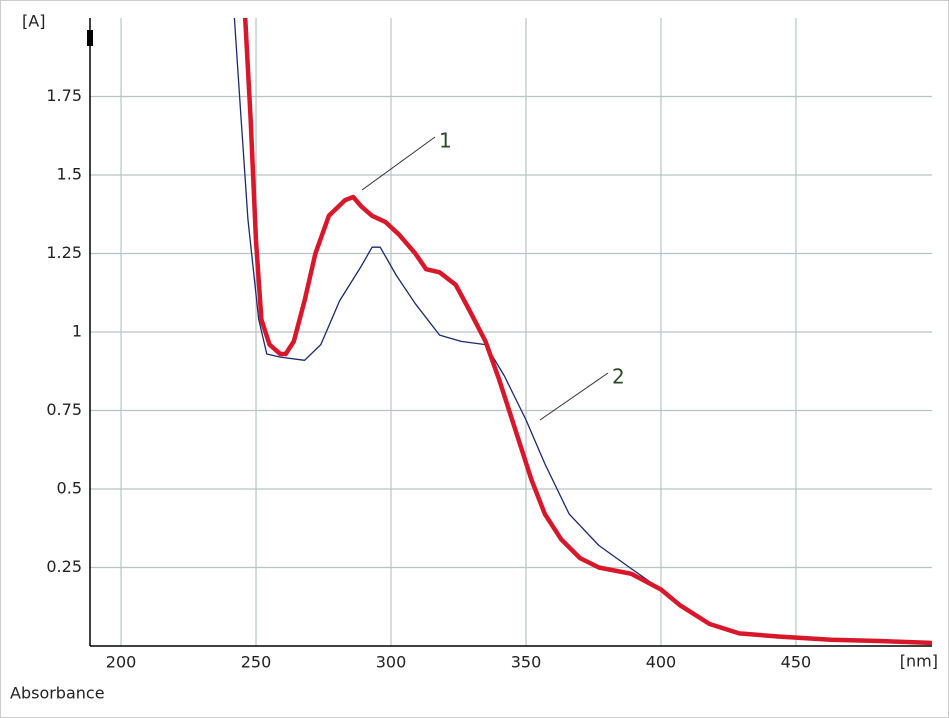 This screenshot has height=718, width=949. I want to click on x-tick-label: 350, so click(526, 662).